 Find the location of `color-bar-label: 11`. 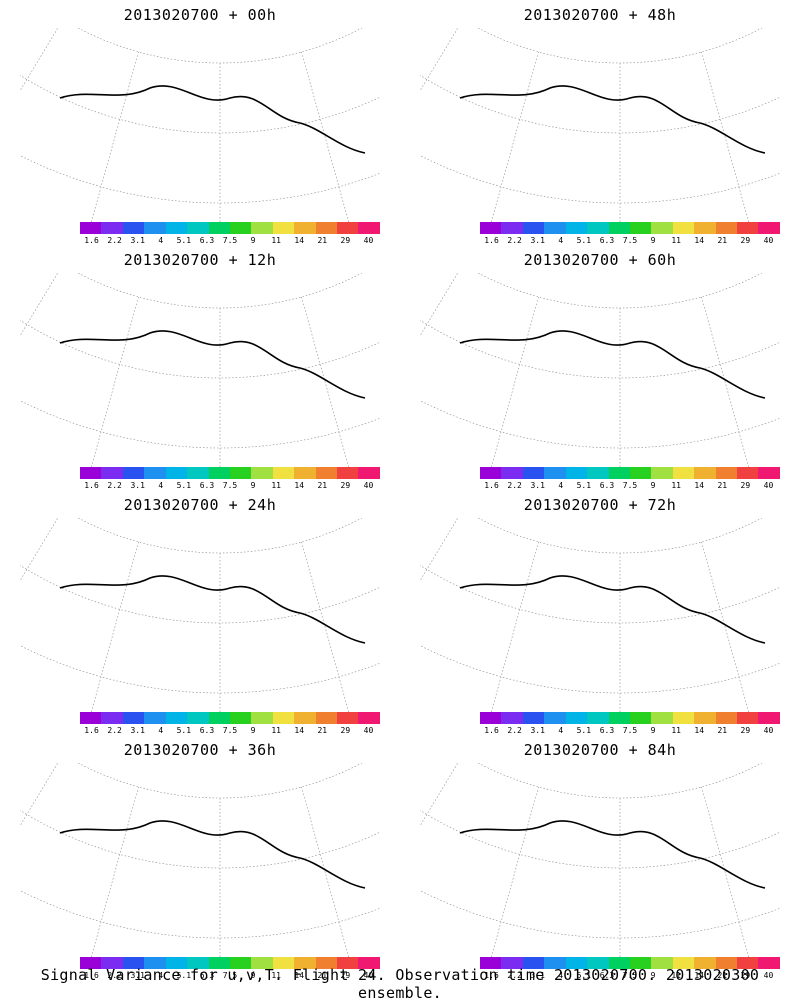

color-bar-label: 11 is located at coordinates (676, 975).